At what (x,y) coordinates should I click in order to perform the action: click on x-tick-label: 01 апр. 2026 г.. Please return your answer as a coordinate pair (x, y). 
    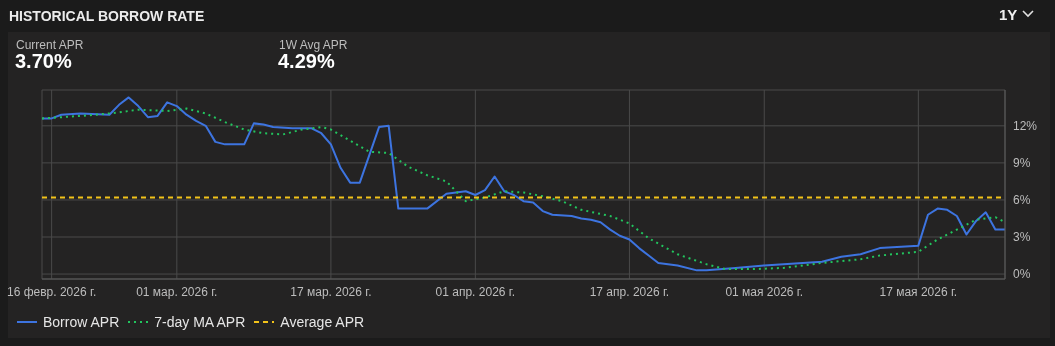
    Looking at the image, I should click on (475, 291).